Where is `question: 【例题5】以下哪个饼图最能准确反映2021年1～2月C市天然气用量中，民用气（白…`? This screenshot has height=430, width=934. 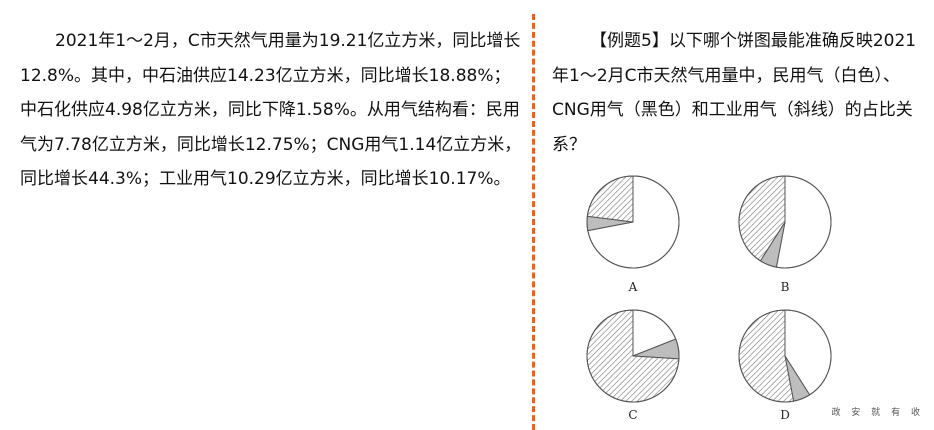 question: 【例题5】以下哪个饼图最能准确反映2021年1～2月C市天然气用量中，民用气（白… is located at coordinates (738, 93).